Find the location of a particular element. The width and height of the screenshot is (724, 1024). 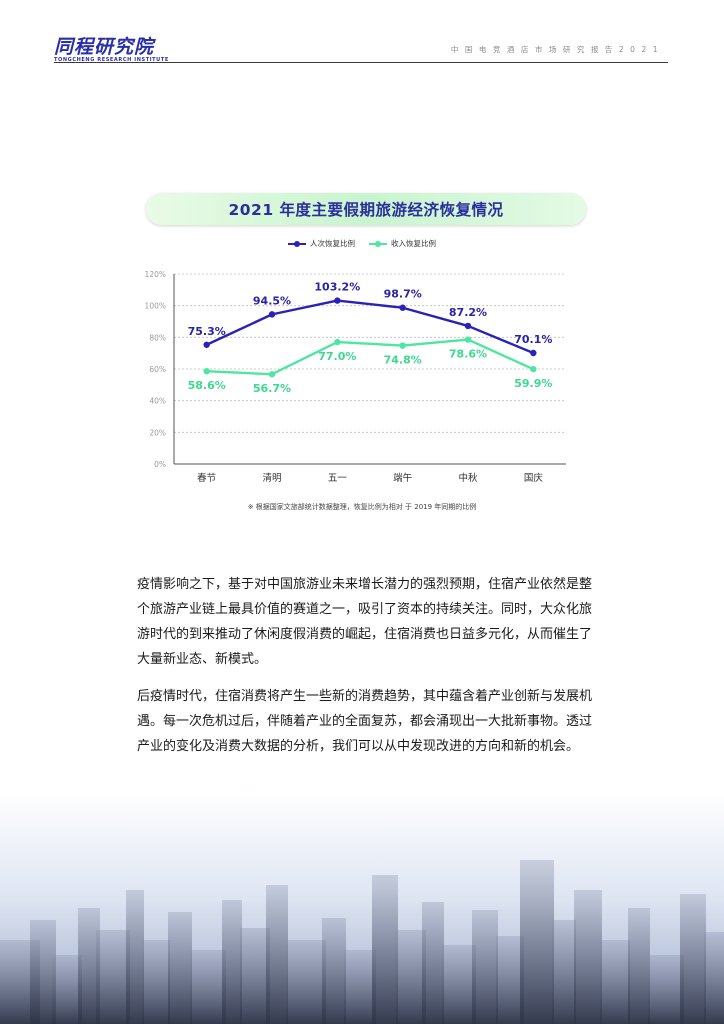

chart-title: 2021 年度主要假期旅游经济恢复情况 is located at coordinates (366, 210).